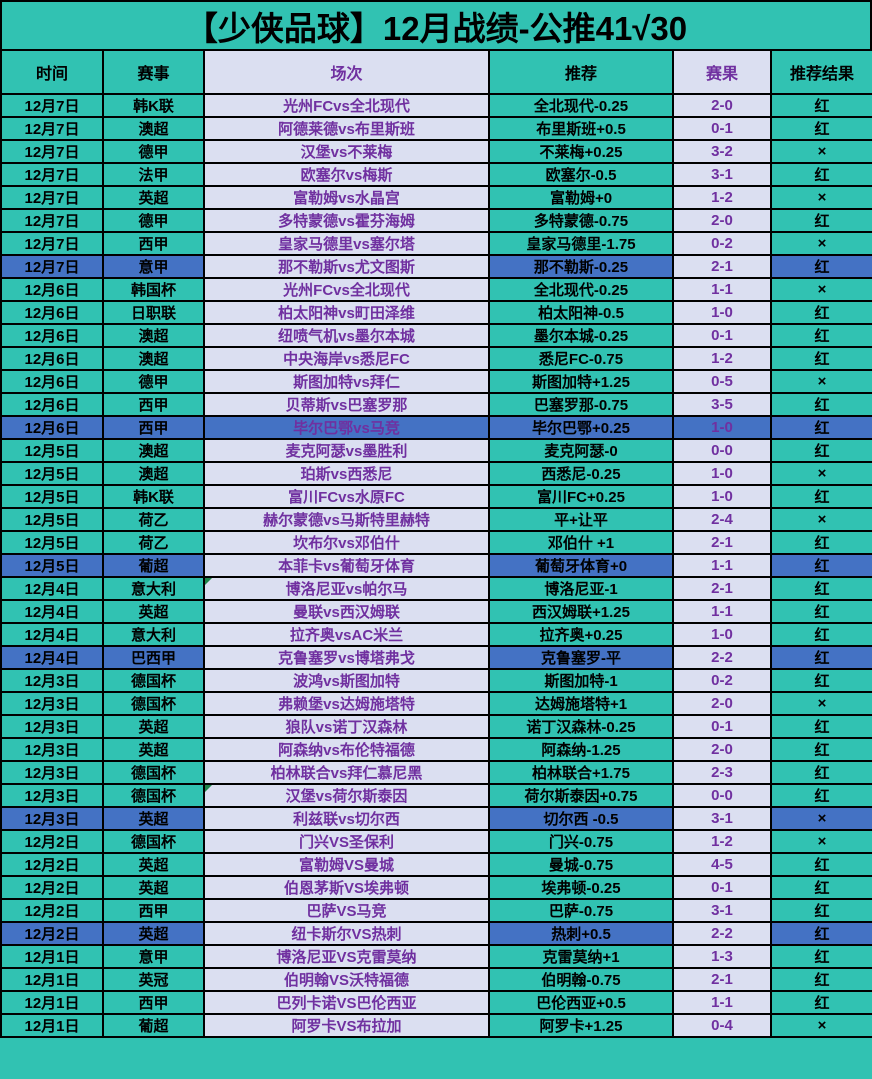  Describe the element at coordinates (581, 795) in the screenshot. I see `cell-pick: 荷尔斯泰因+0.75` at that location.